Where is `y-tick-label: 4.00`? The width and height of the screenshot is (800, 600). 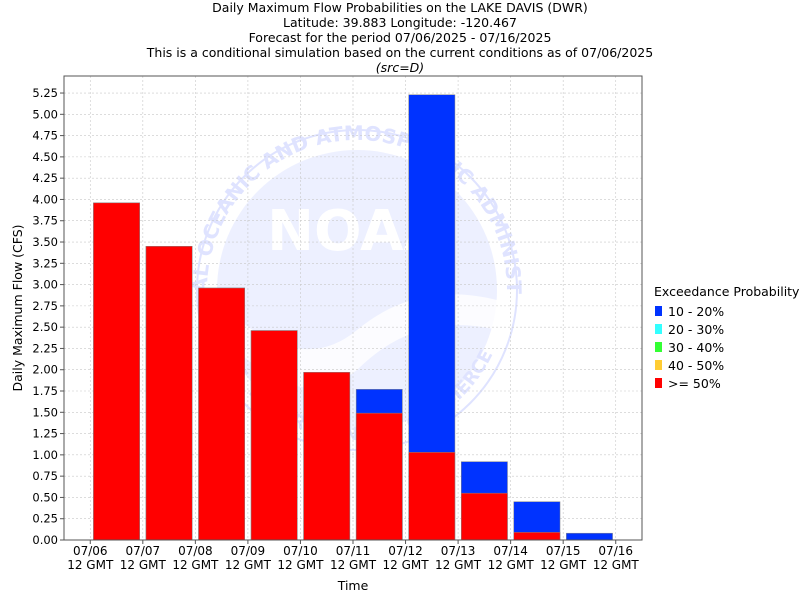 y-tick-label: 4.00 is located at coordinates (45, 199).